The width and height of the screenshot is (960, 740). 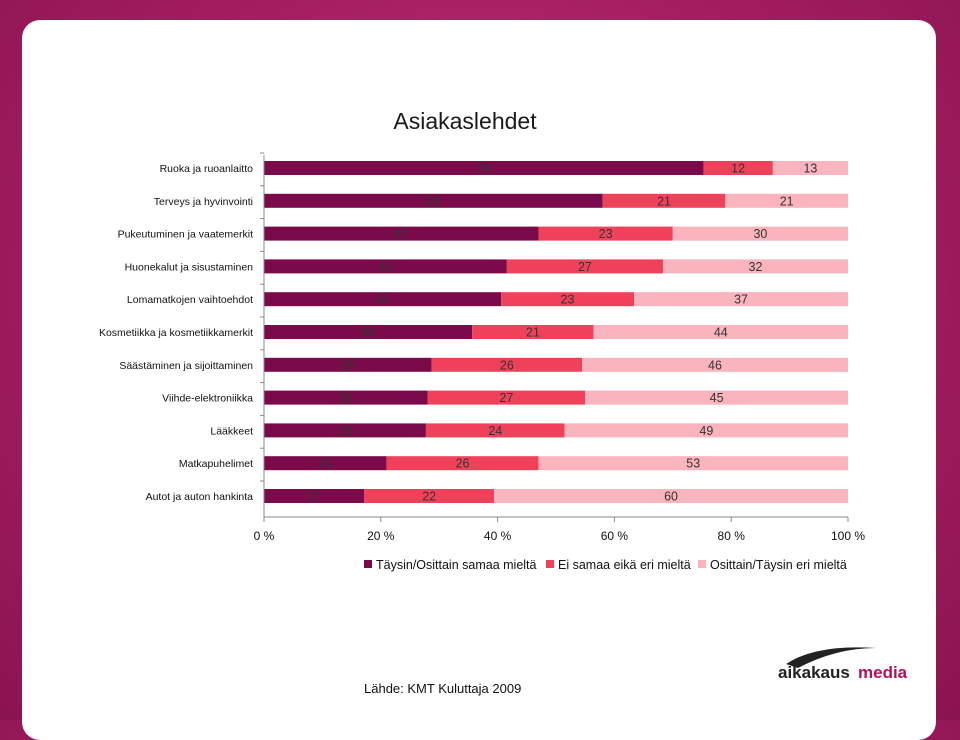 I want to click on category-label: Autot ja auton hankinta, so click(x=200, y=497).